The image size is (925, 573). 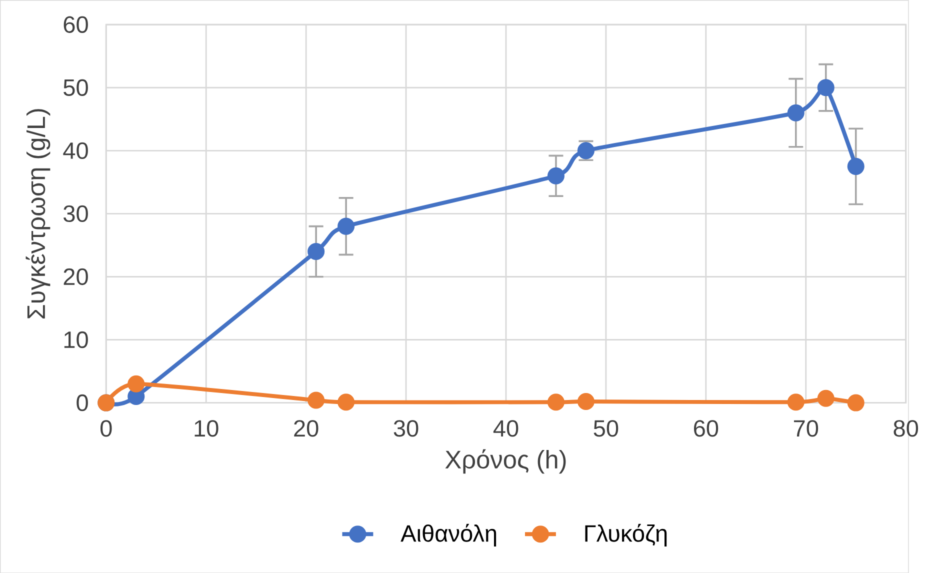 What do you see at coordinates (75, 150) in the screenshot?
I see `y-tick-label: 40` at bounding box center [75, 150].